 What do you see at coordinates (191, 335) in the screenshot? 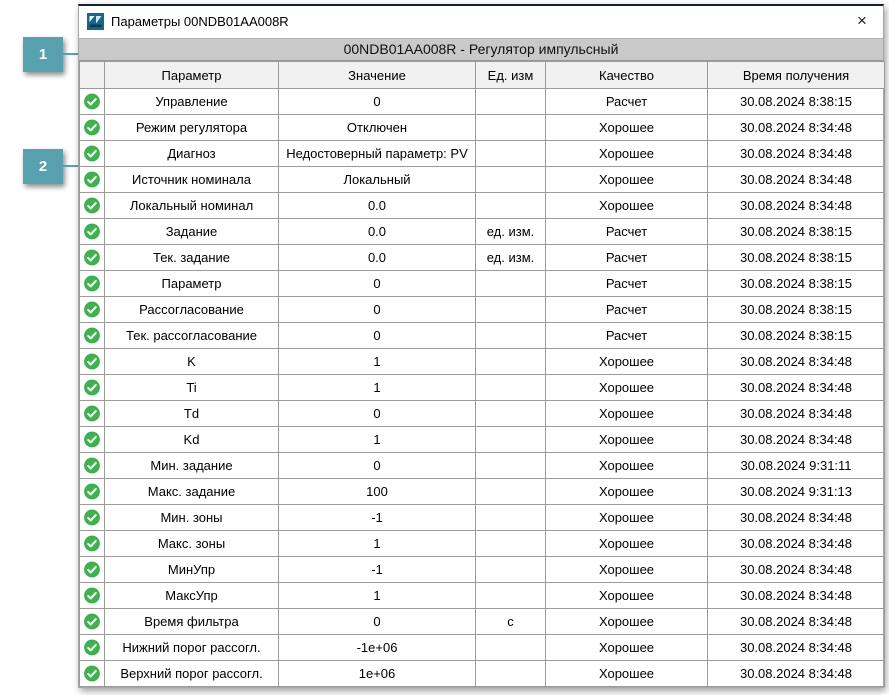
I see `param-cell: Тек. рассогласование` at bounding box center [191, 335].